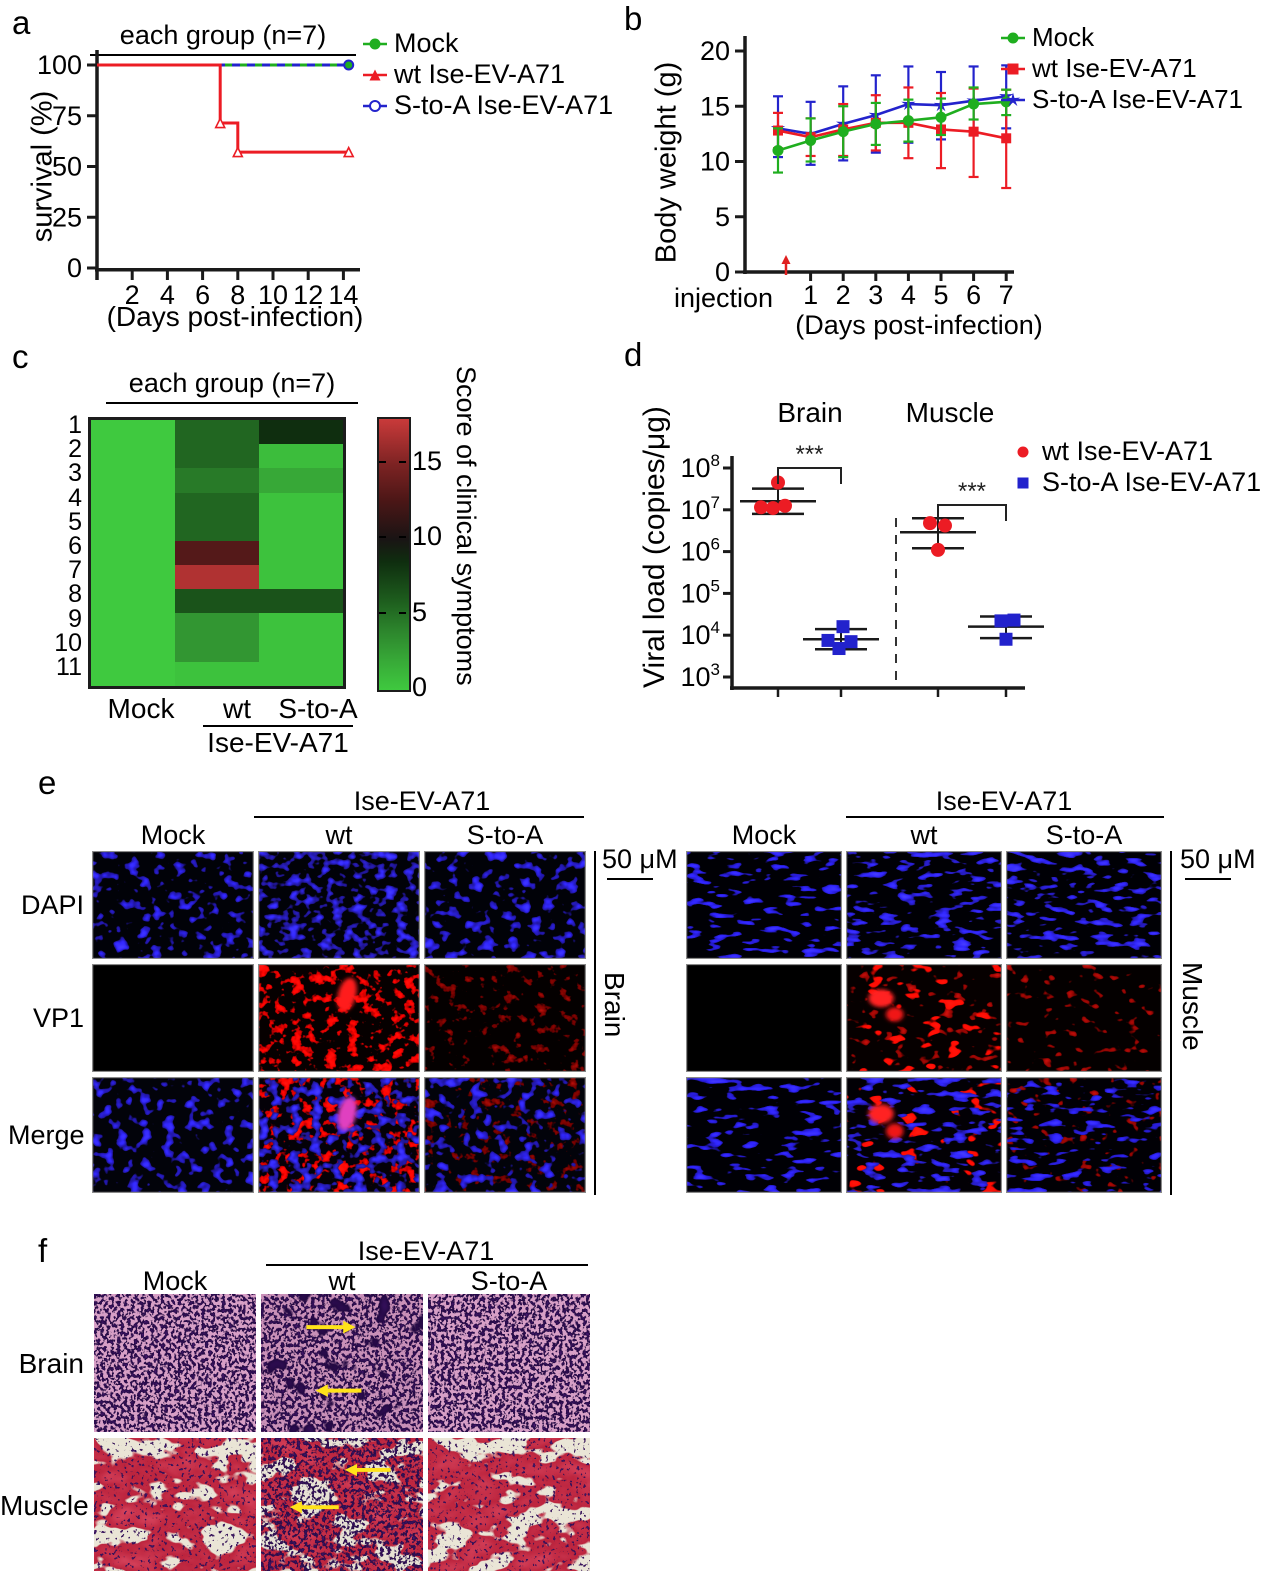 The width and height of the screenshot is (1268, 1573). Describe the element at coordinates (375, 105) in the screenshot. I see `circle-open-marker-icon` at that location.